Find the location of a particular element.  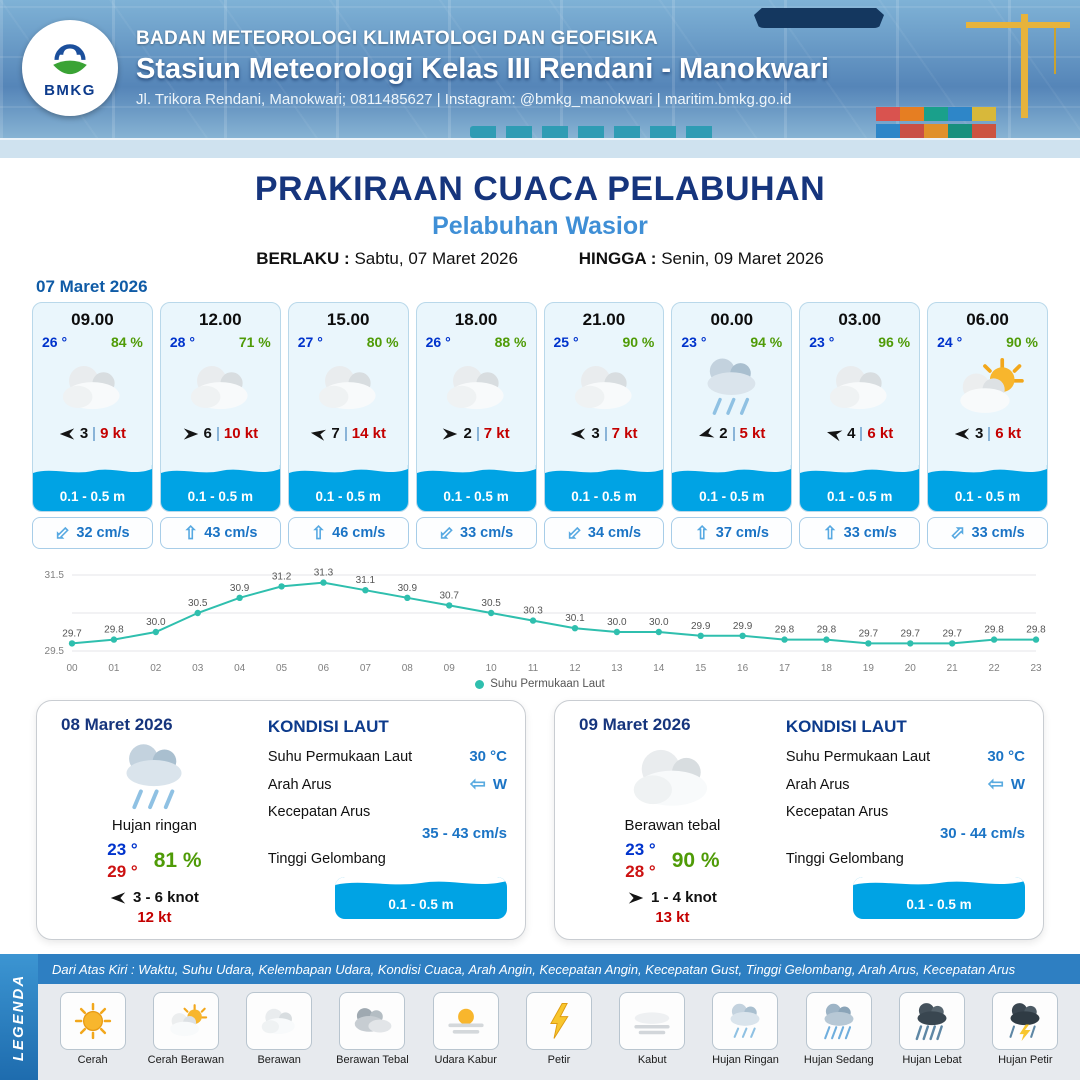

forecast-time: 03.00 is located at coordinates (859, 319).